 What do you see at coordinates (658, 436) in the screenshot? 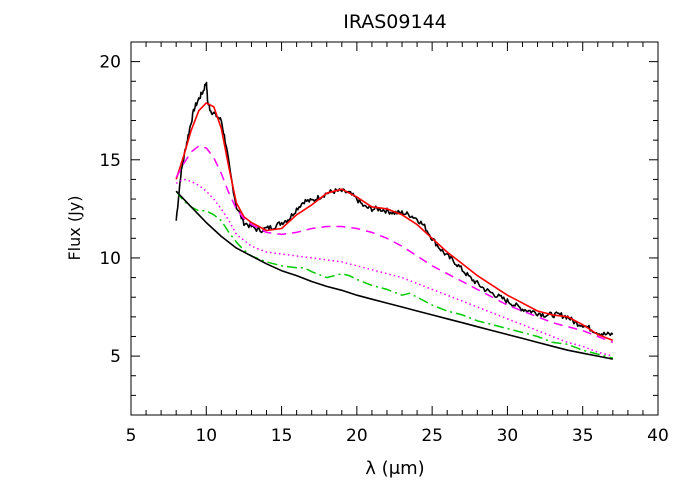
I see `x-tick-label: 40` at bounding box center [658, 436].